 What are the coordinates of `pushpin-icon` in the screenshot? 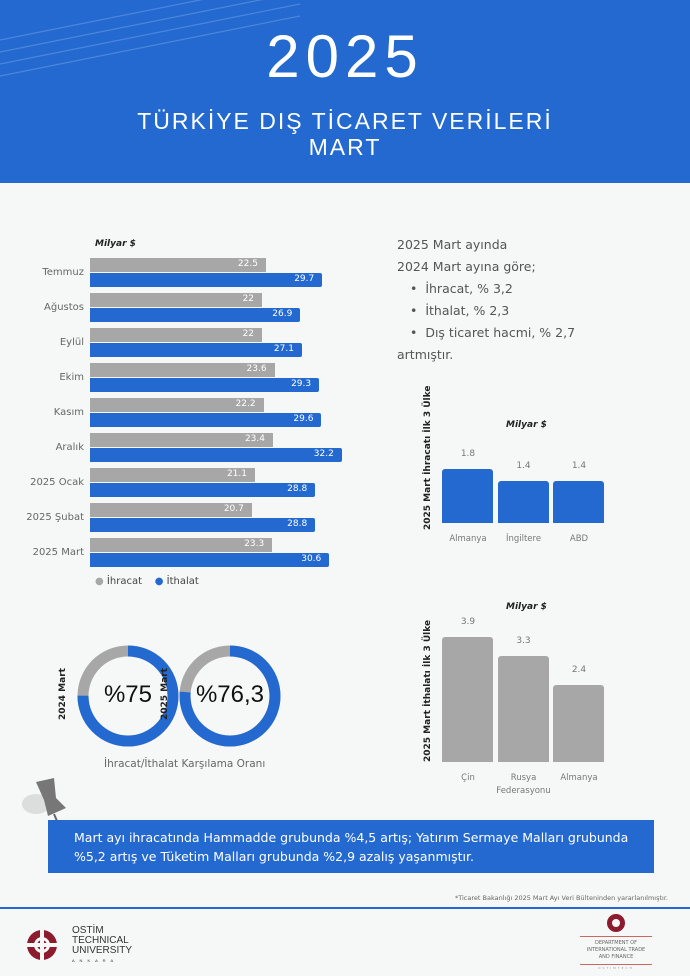 It's located at (44, 803).